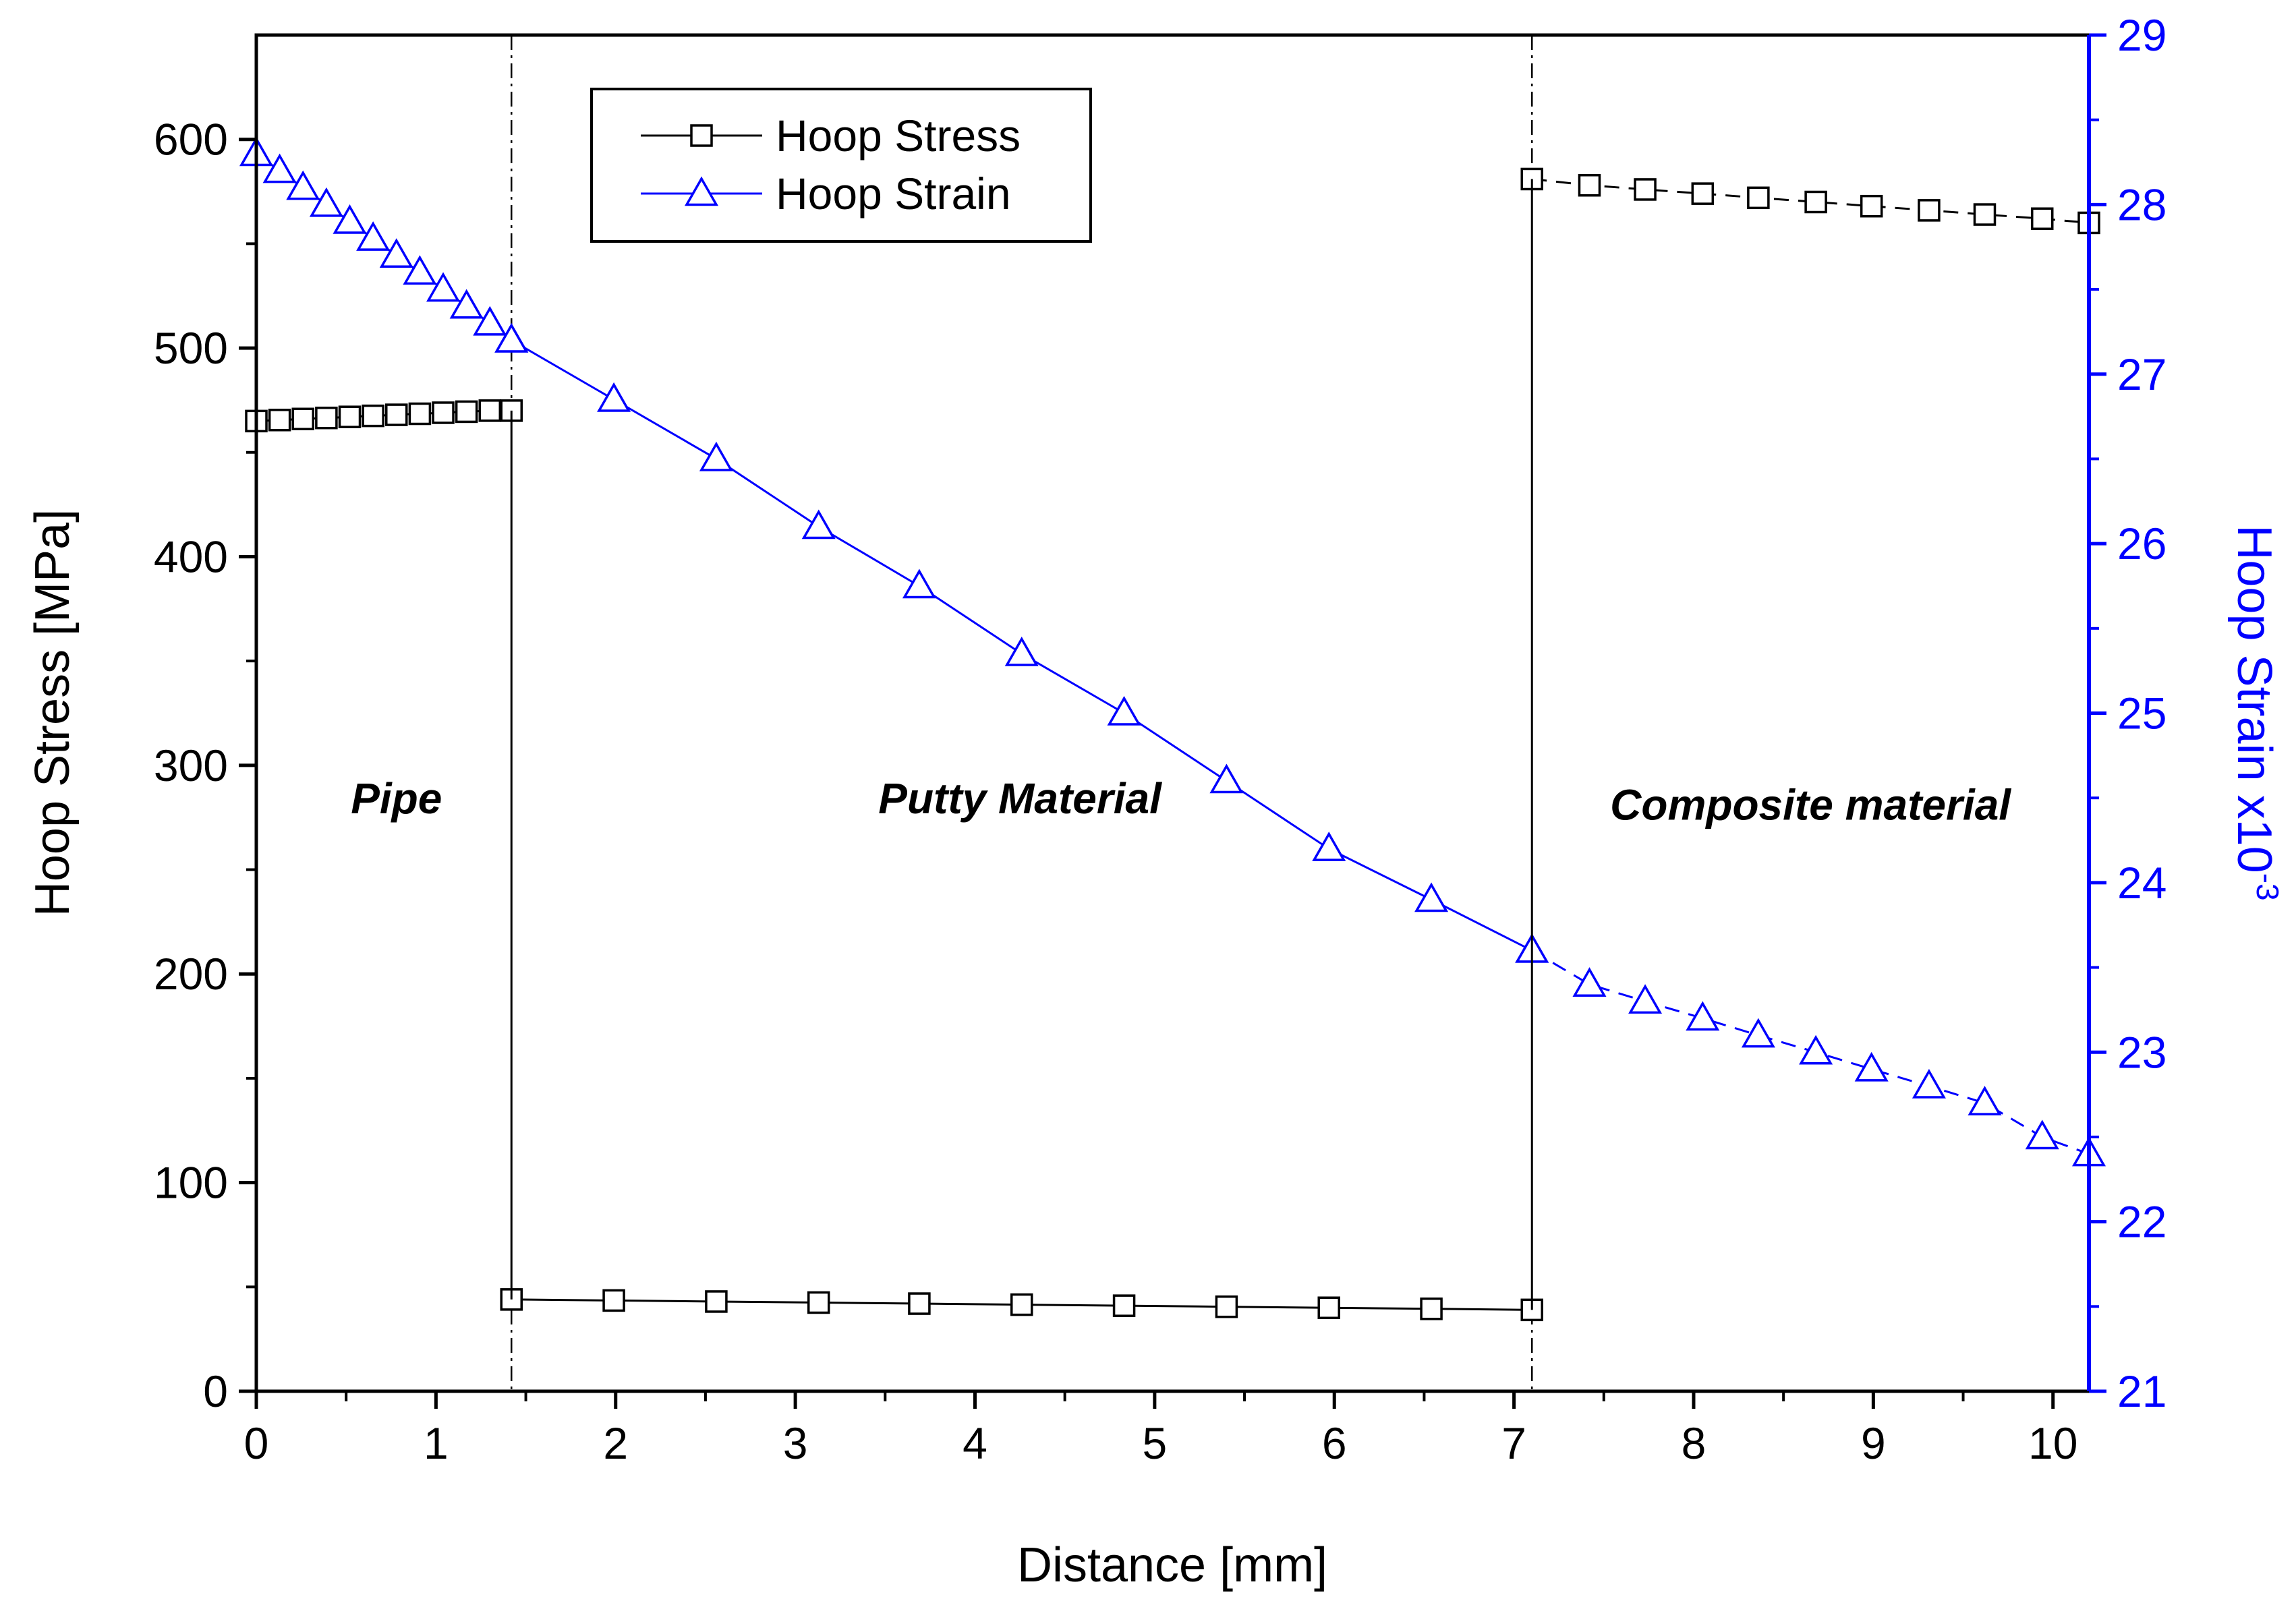 This screenshot has height=1603, width=2296. What do you see at coordinates (615, 1443) in the screenshot?
I see `x-tick-label: 2` at bounding box center [615, 1443].